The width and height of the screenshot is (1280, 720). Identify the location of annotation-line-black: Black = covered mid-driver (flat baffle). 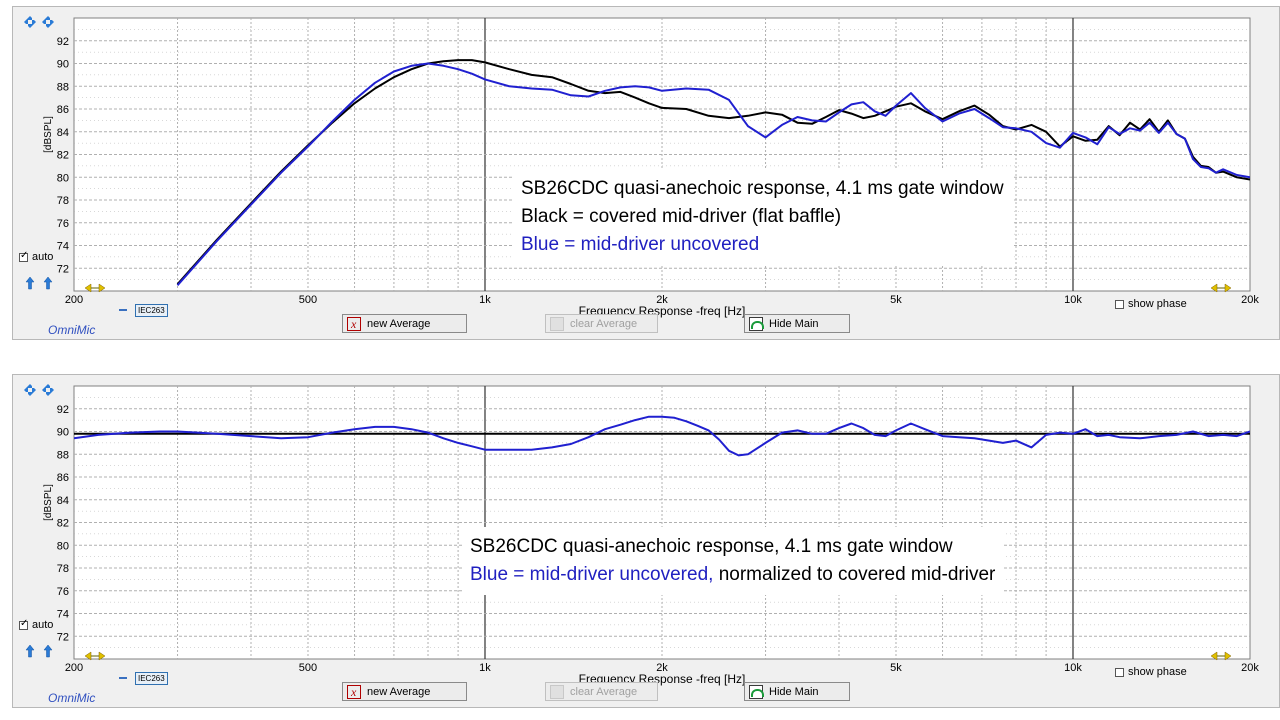
(681, 216).